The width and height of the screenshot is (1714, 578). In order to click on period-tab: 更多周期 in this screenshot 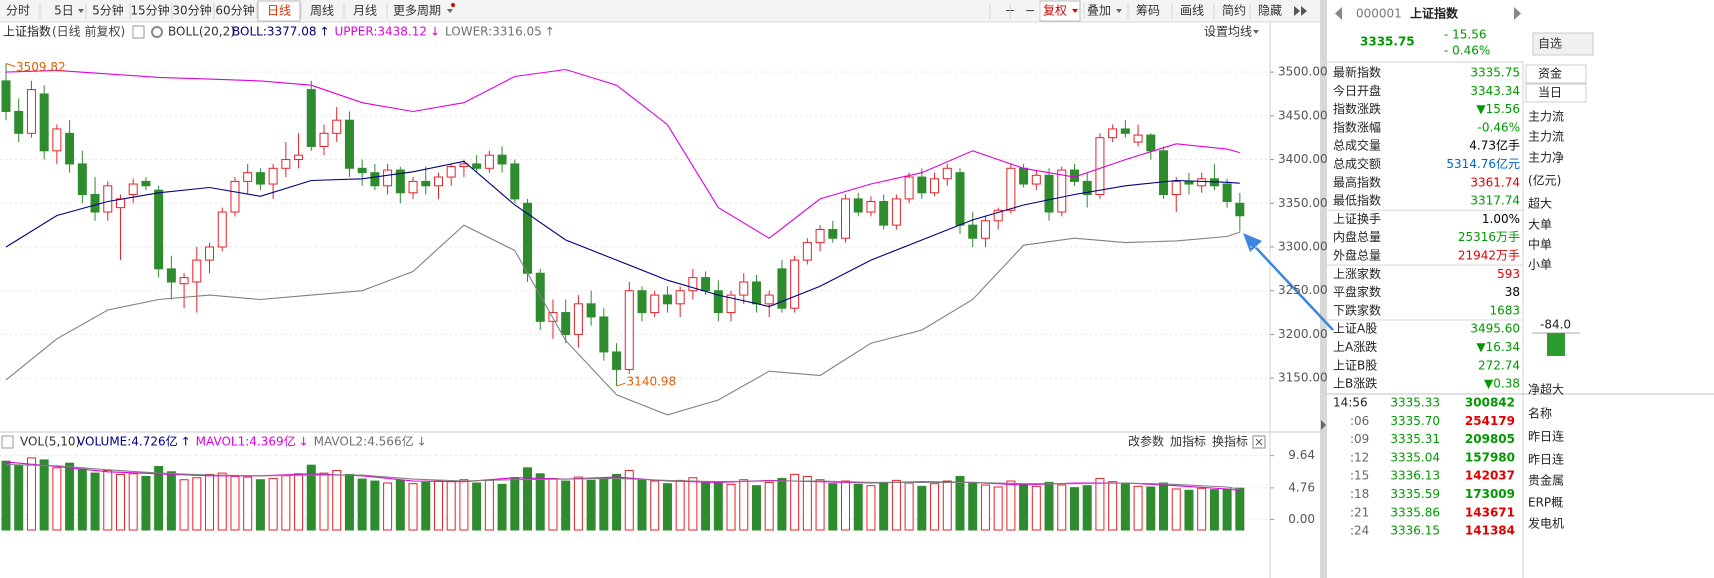, I will do `click(417, 11)`.